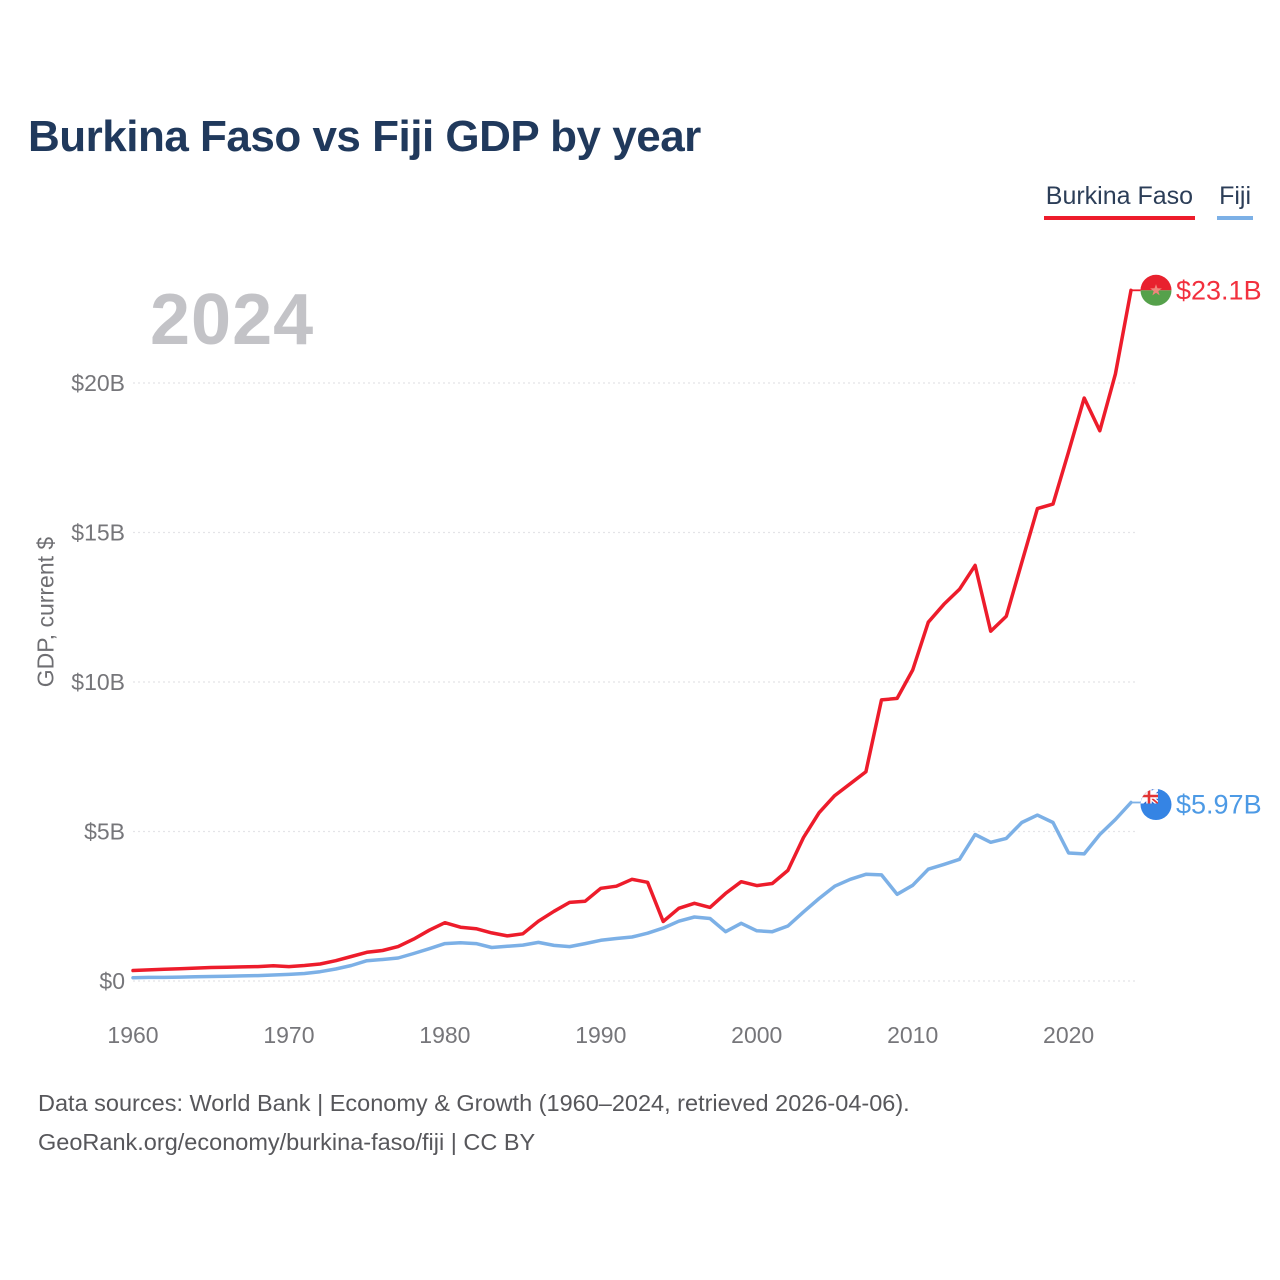  Describe the element at coordinates (1068, 1035) in the screenshot. I see `x-tick-label-2020: 2020` at that location.